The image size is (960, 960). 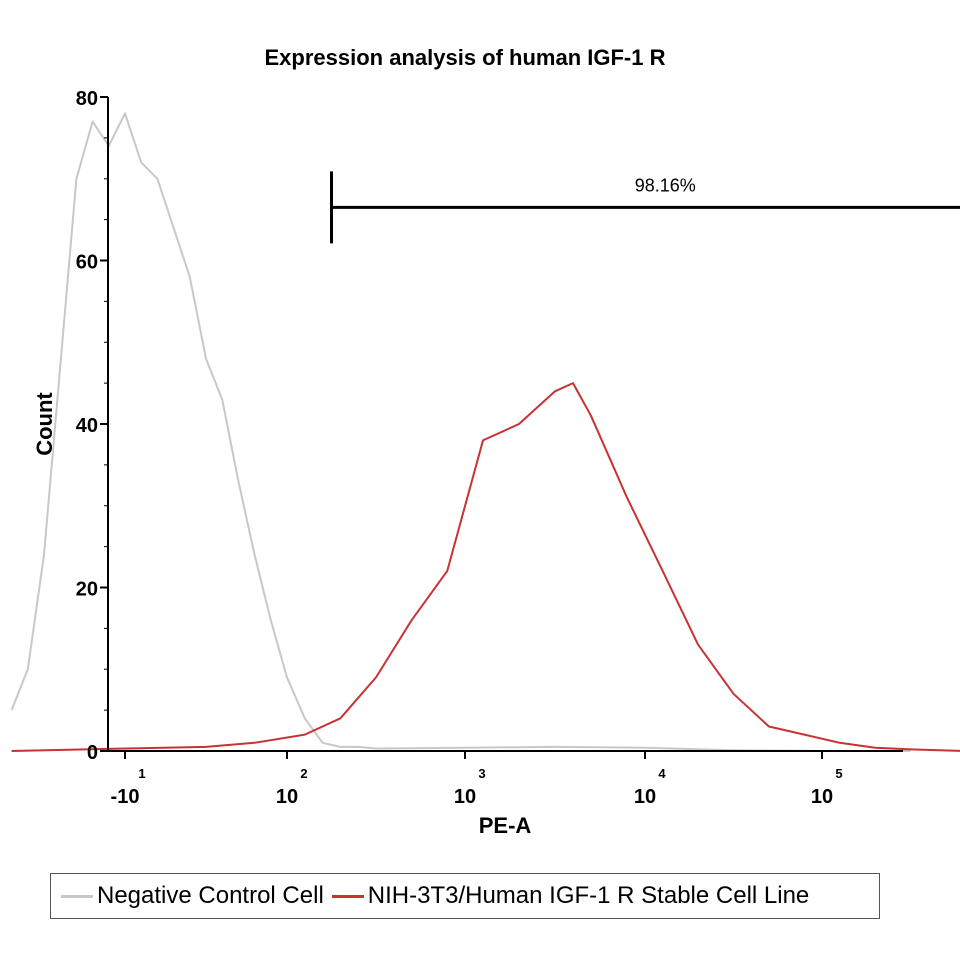 I want to click on x-axis-label: PE-A, so click(x=505, y=825).